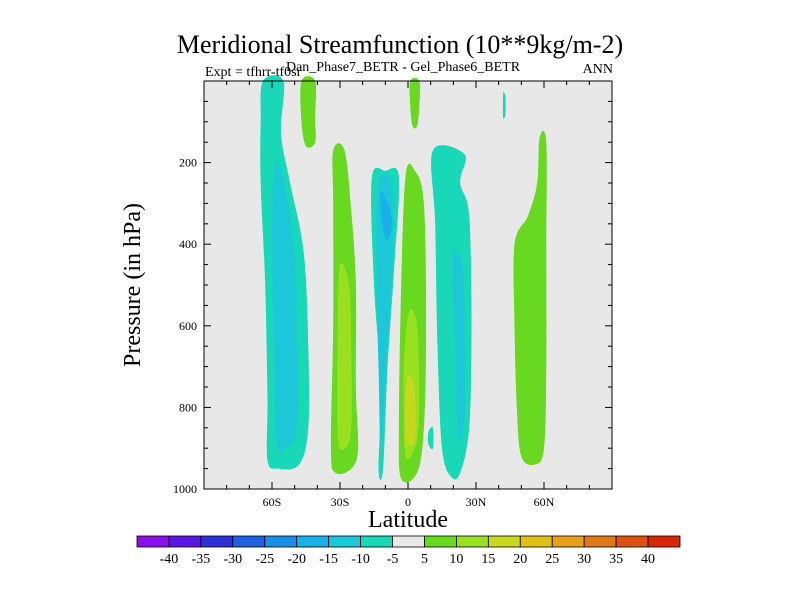 This screenshot has width=800, height=600. I want to click on colorbar-label: -30, so click(232, 559).